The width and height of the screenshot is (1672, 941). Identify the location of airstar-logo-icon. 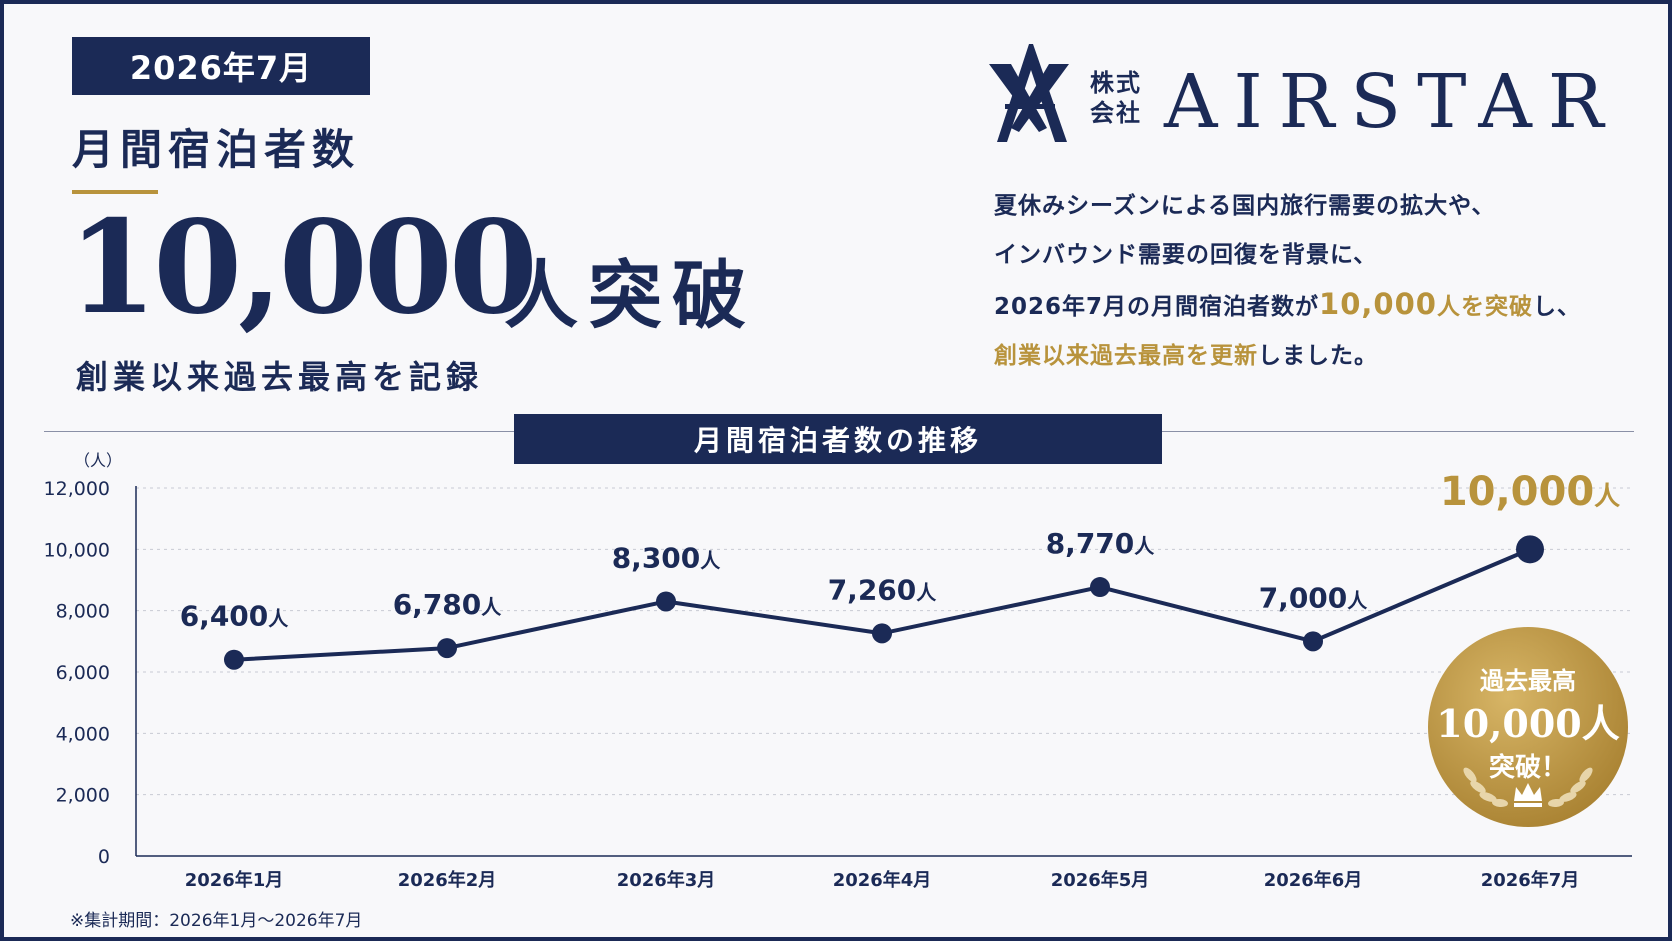
(1029, 93).